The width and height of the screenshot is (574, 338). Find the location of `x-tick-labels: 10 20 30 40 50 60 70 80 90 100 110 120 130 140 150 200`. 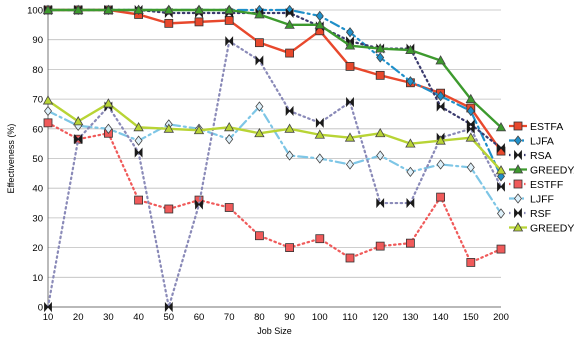

x-tick-labels: 10 20 30 40 50 60 70 80 90 100 110 120 130 140 150 200 is located at coordinates (276, 317).